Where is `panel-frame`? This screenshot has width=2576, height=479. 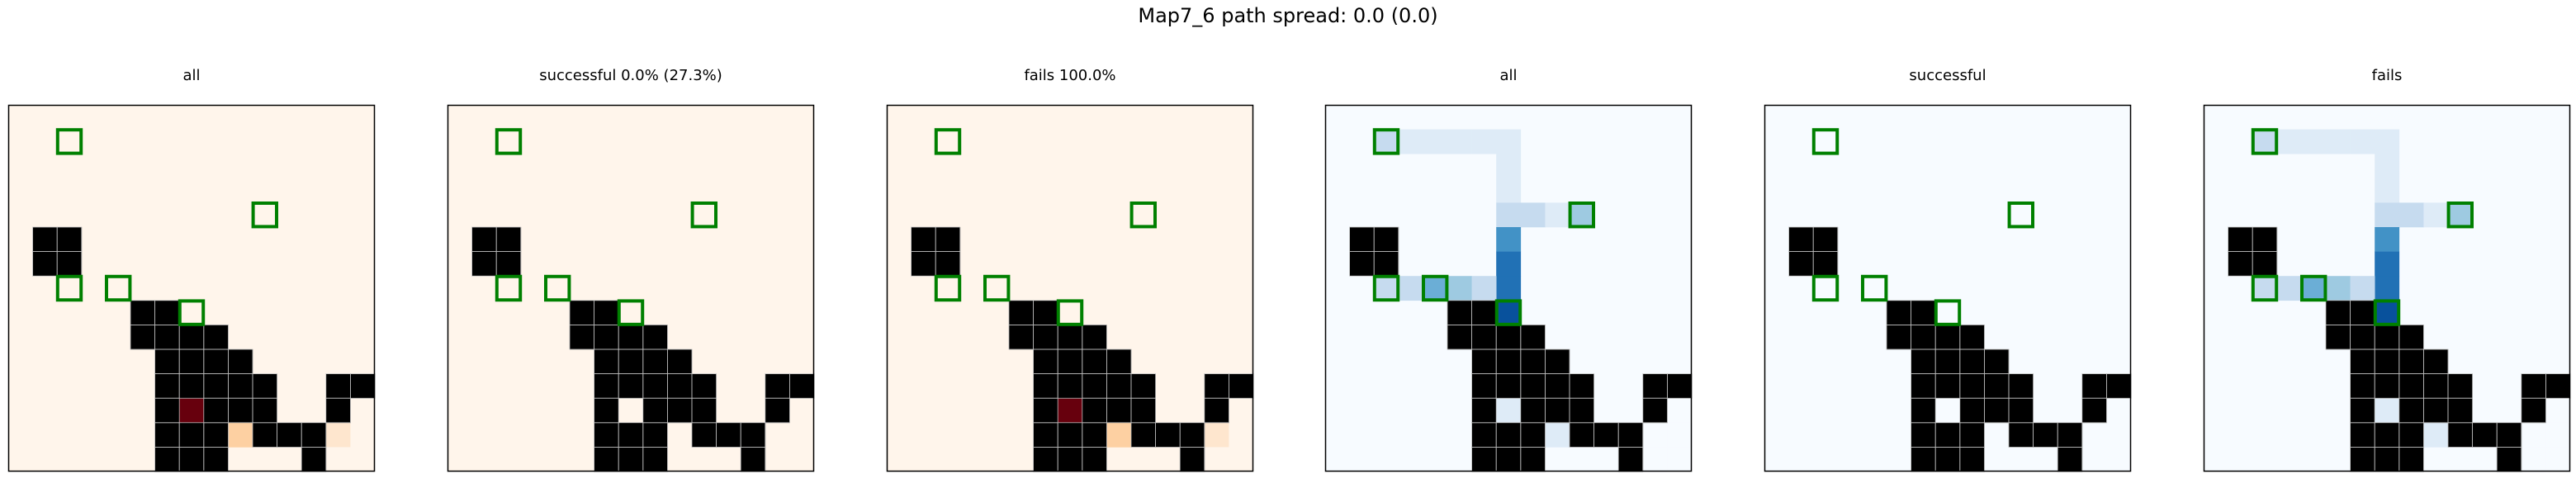 panel-frame is located at coordinates (631, 288).